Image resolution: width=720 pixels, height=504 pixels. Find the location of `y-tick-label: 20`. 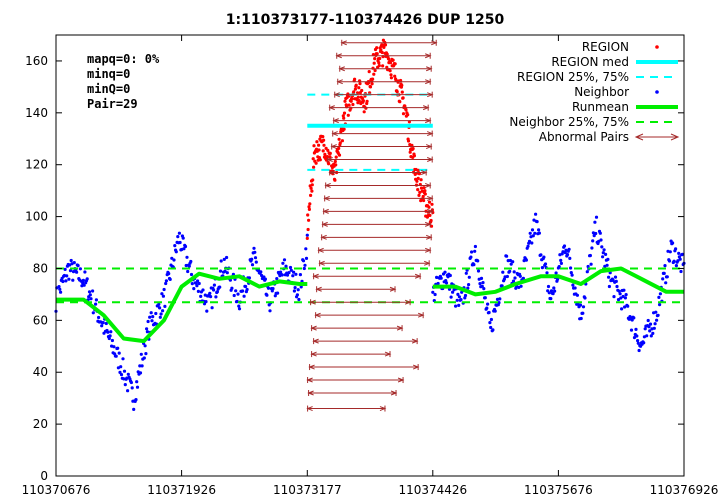

y-tick-label: 20 is located at coordinates (40, 424).